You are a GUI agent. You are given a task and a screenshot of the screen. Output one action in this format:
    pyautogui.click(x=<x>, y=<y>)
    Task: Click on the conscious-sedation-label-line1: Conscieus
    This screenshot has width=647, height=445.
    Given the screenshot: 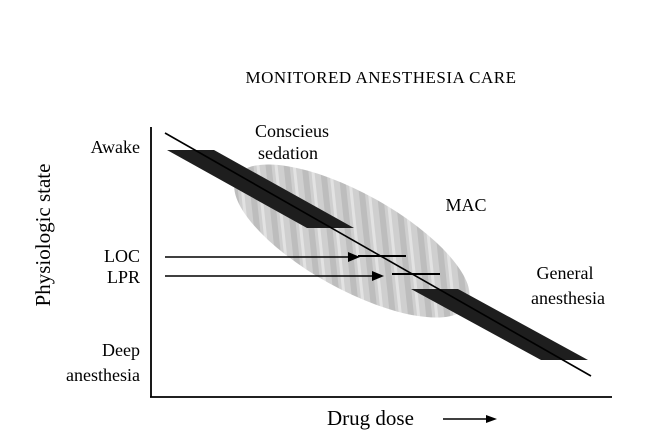 What is the action you would take?
    pyautogui.click(x=292, y=131)
    